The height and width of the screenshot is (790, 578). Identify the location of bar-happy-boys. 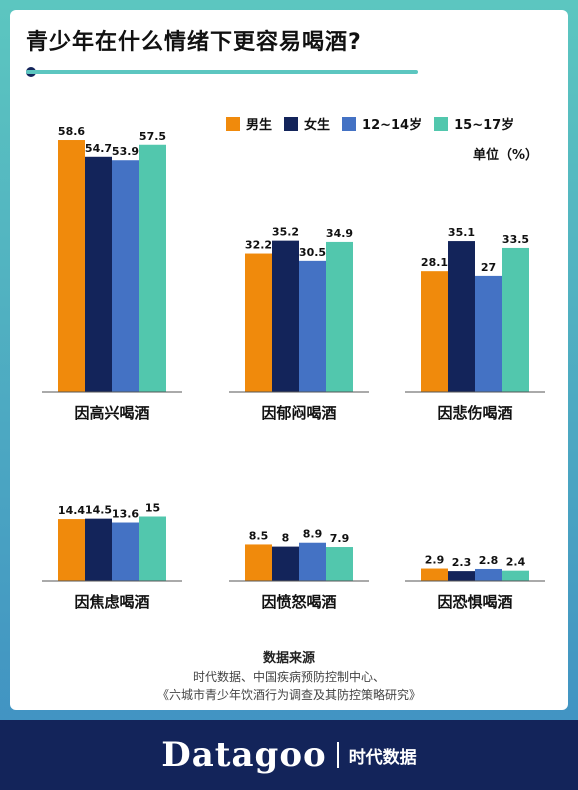
(71, 266).